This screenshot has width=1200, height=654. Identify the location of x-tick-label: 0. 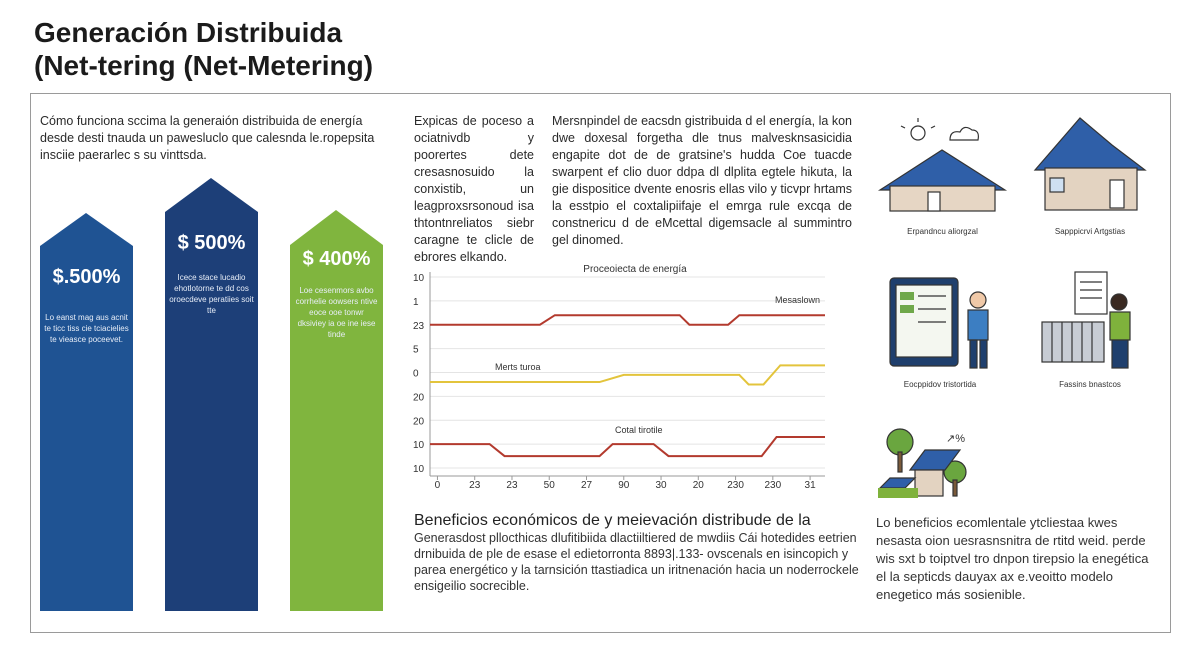
(438, 485).